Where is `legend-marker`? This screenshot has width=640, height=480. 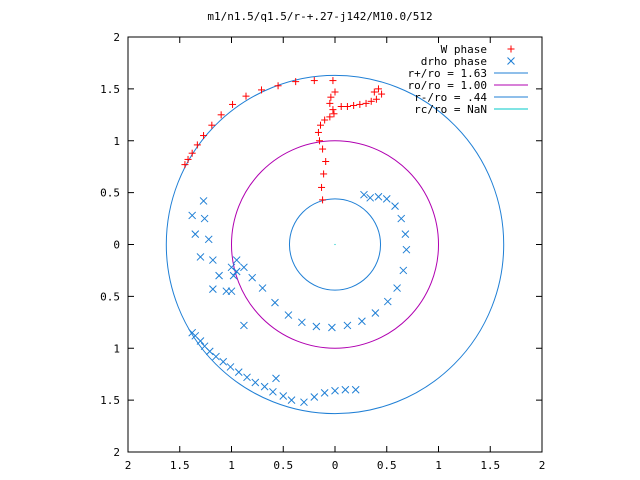
legend-marker is located at coordinates (511, 49).